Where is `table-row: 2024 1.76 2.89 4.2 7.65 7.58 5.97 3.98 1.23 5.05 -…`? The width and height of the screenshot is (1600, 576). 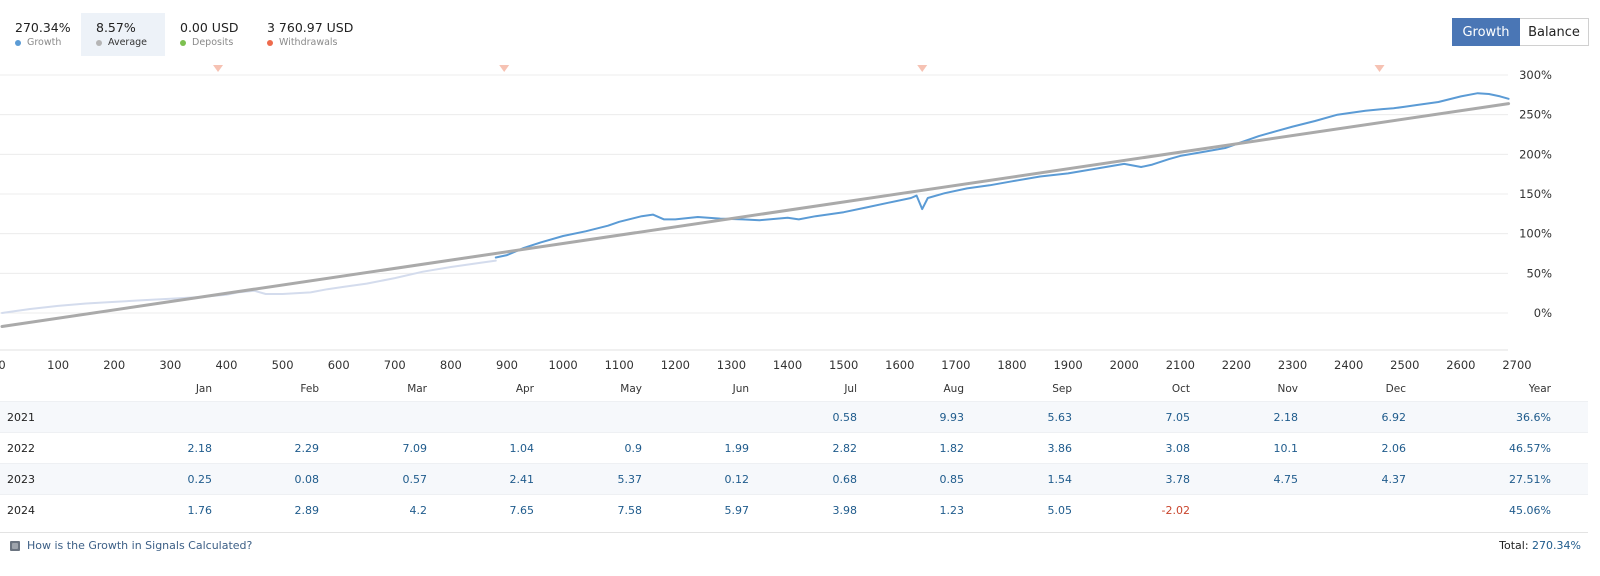 table-row: 2024 1.76 2.89 4.2 7.65 7.58 5.97 3.98 1.23 5.05 -… is located at coordinates (794, 509).